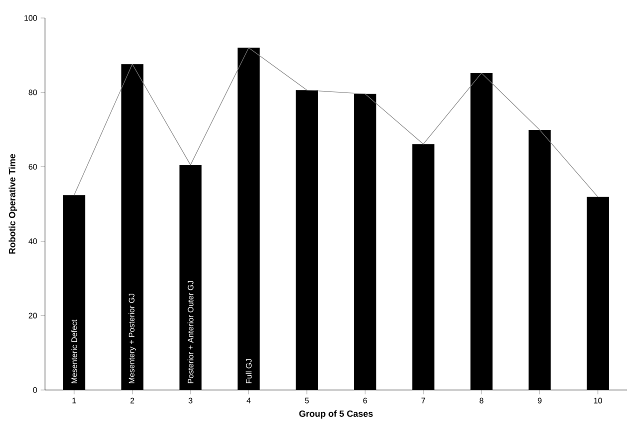 The width and height of the screenshot is (641, 435). I want to click on y-axis-title: Robotic Operative Time, so click(13, 204).